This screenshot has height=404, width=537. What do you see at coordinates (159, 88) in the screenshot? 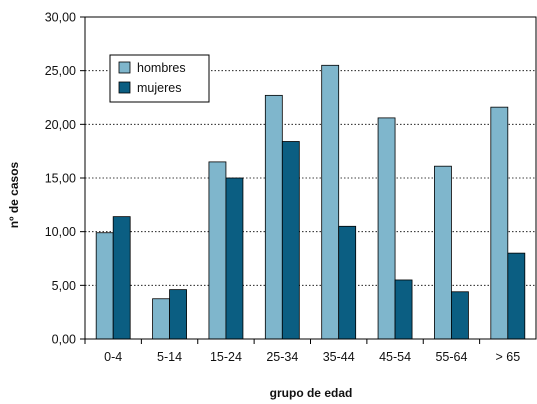
I see `legend-label-mujeres: mujeres` at bounding box center [159, 88].